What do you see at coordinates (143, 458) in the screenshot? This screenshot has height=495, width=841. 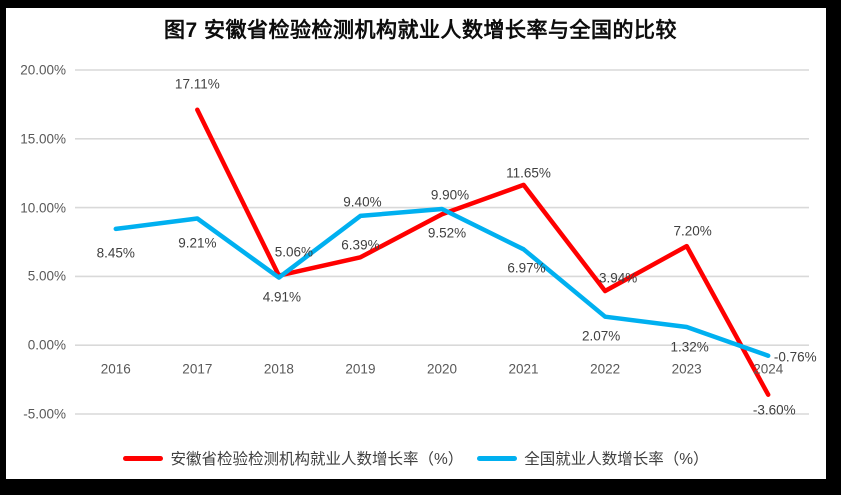 I see `legend-swatch-red-line-icon` at bounding box center [143, 458].